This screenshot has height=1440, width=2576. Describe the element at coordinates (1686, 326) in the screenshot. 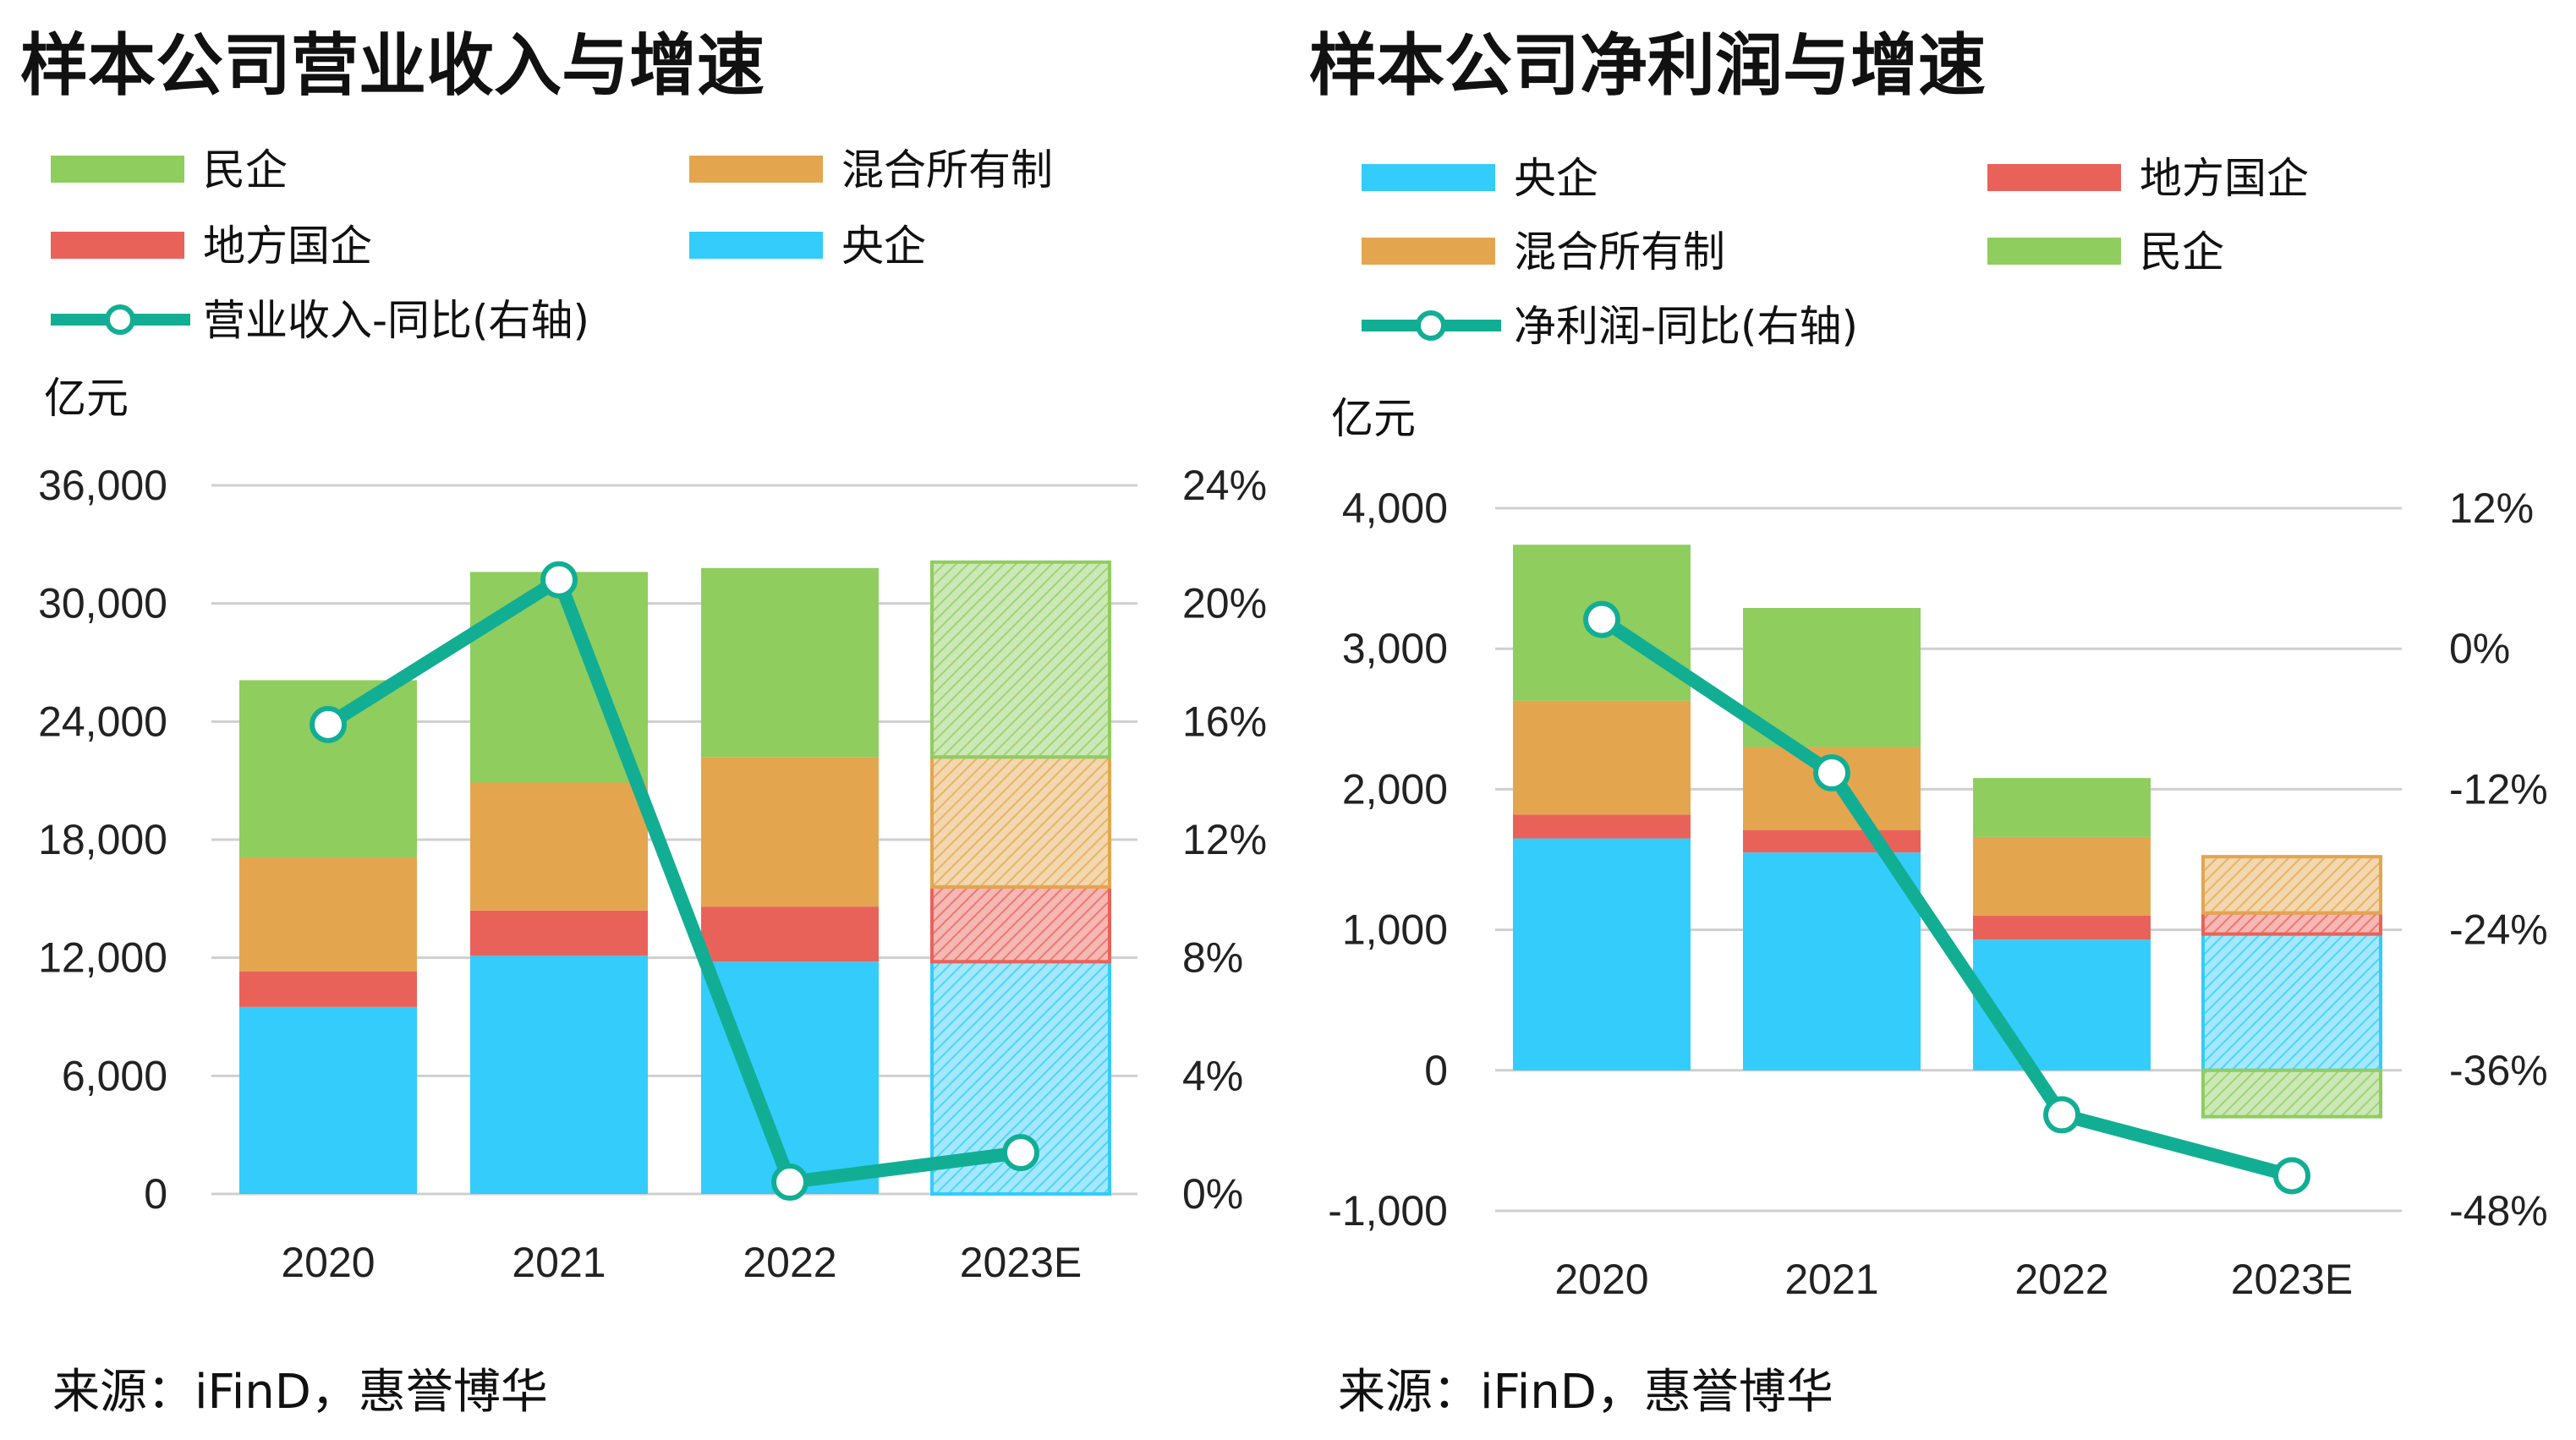

I see `legend-label: 净利润-同比(右轴)` at that location.